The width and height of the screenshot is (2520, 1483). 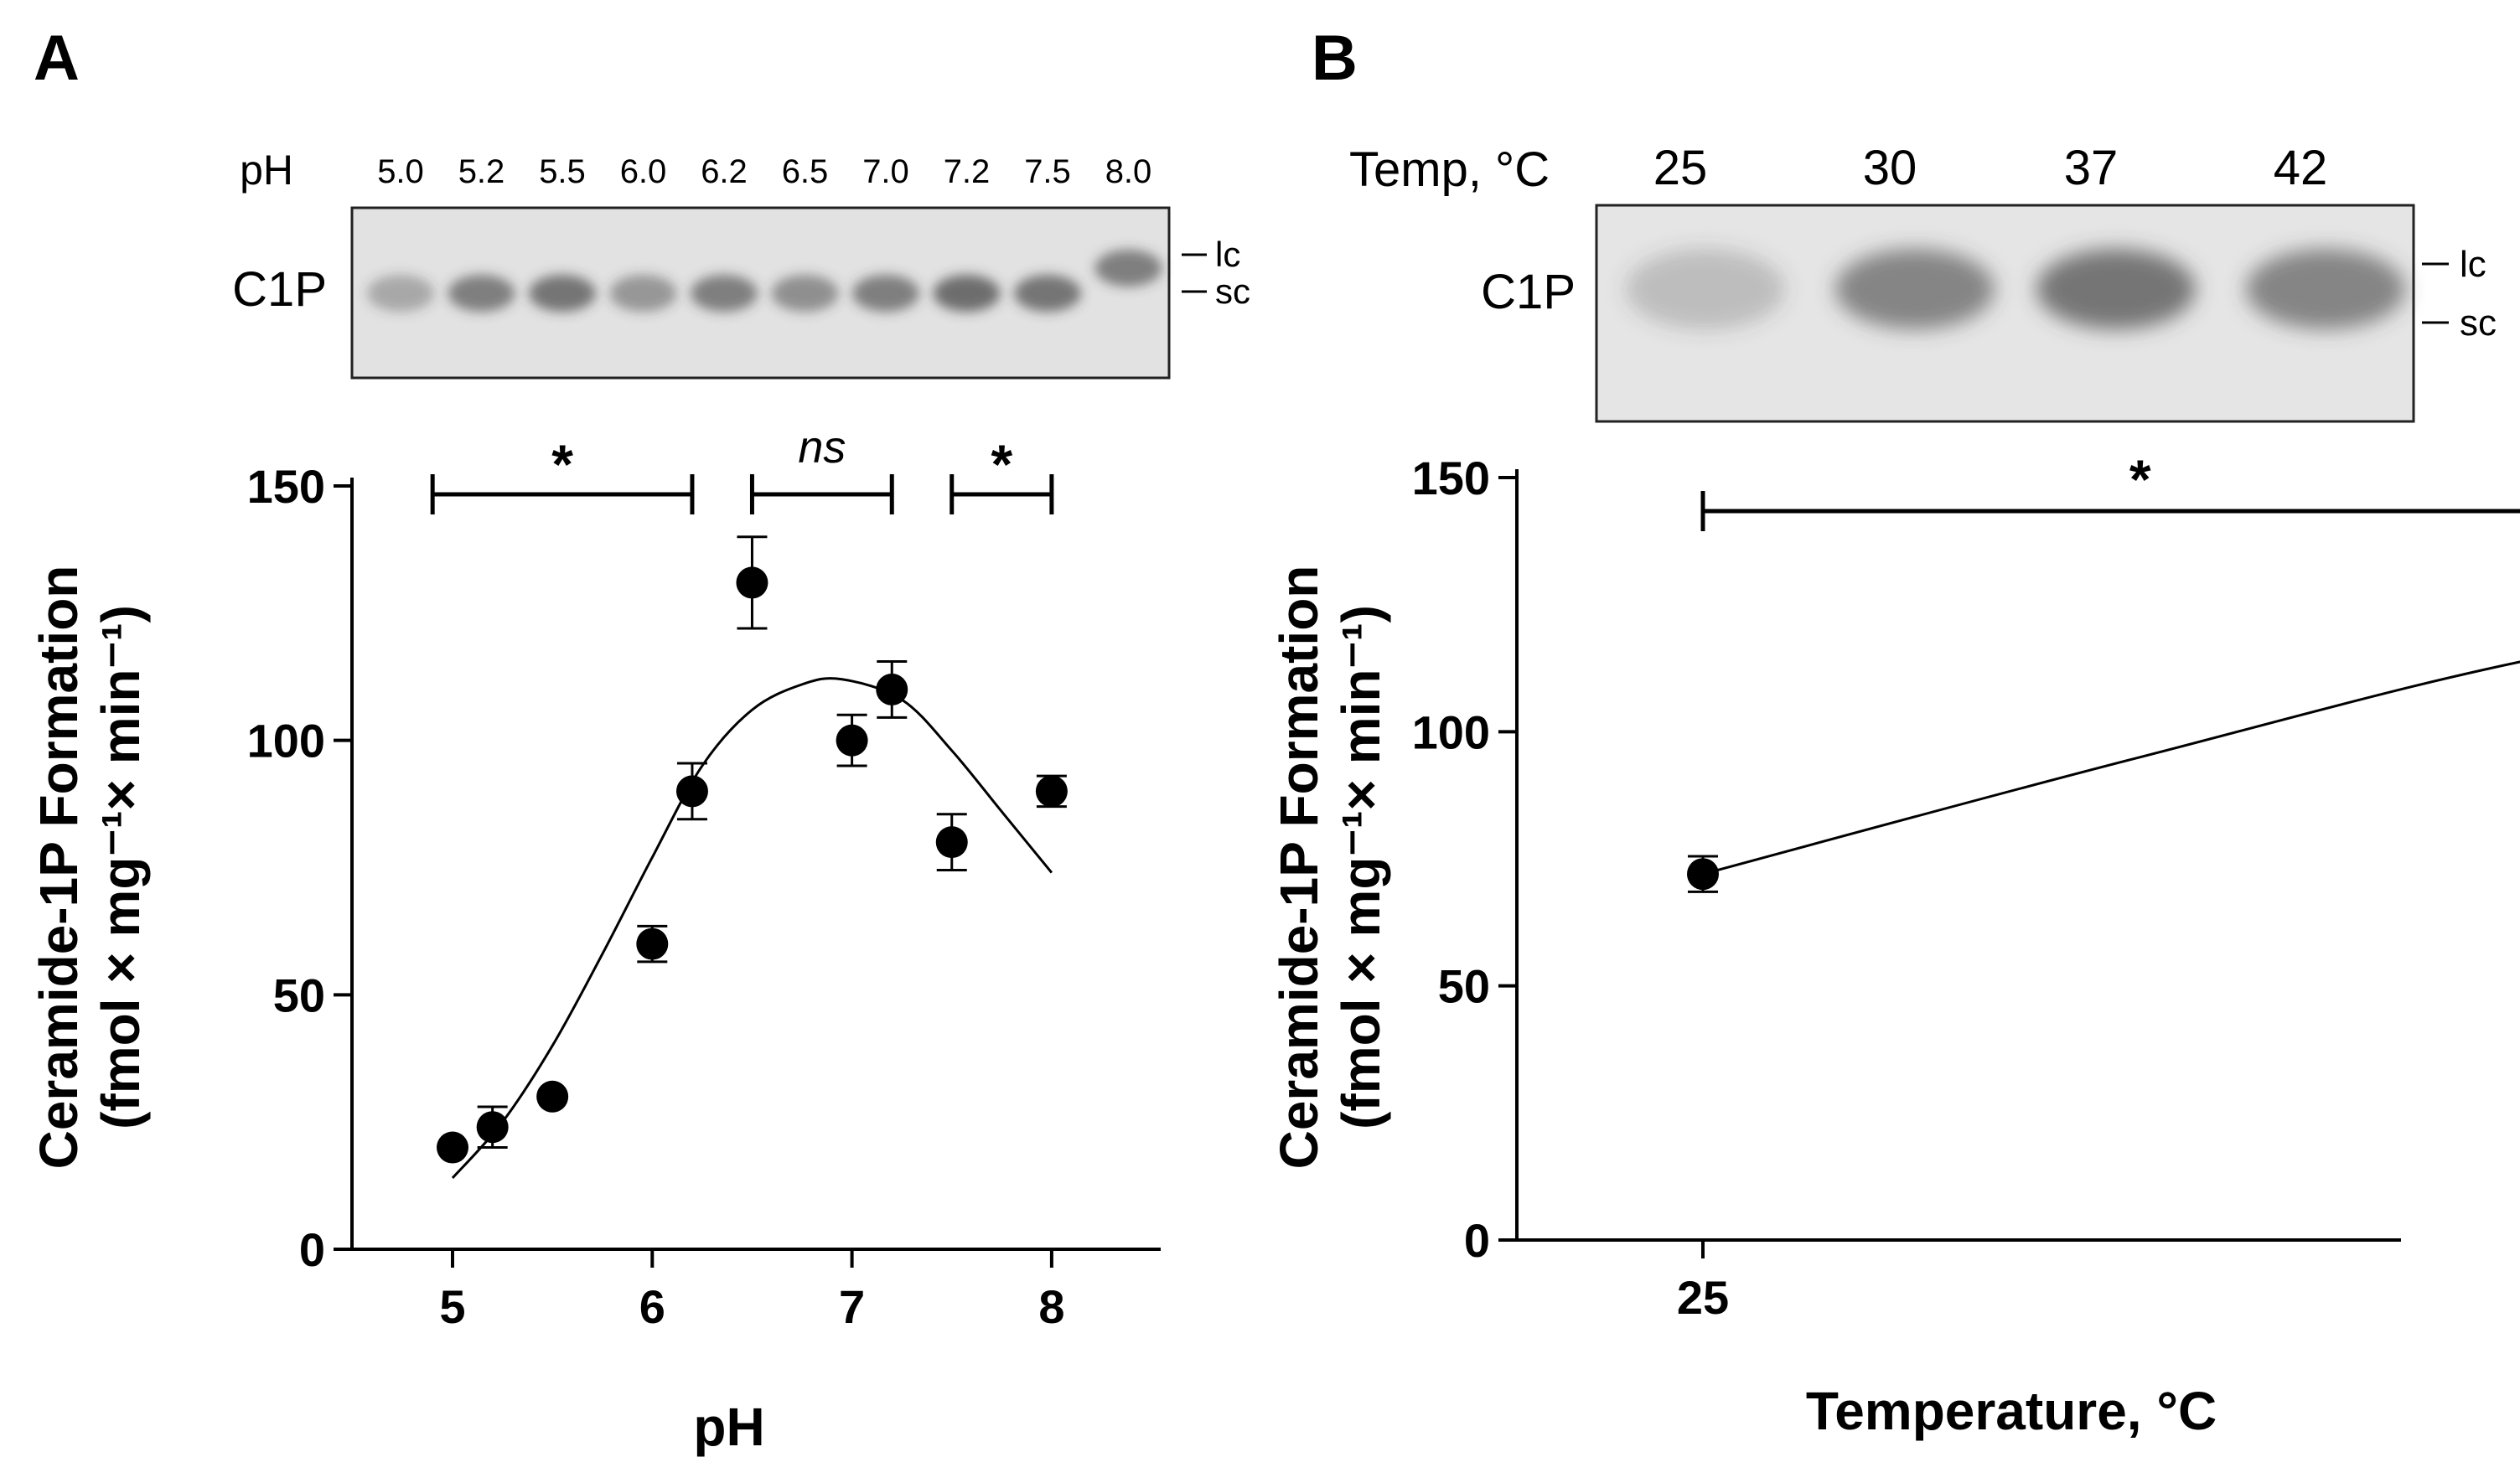 I want to click on chart-b-ylabel-line1: Ceramide-1P Formation, so click(x=1299, y=868).